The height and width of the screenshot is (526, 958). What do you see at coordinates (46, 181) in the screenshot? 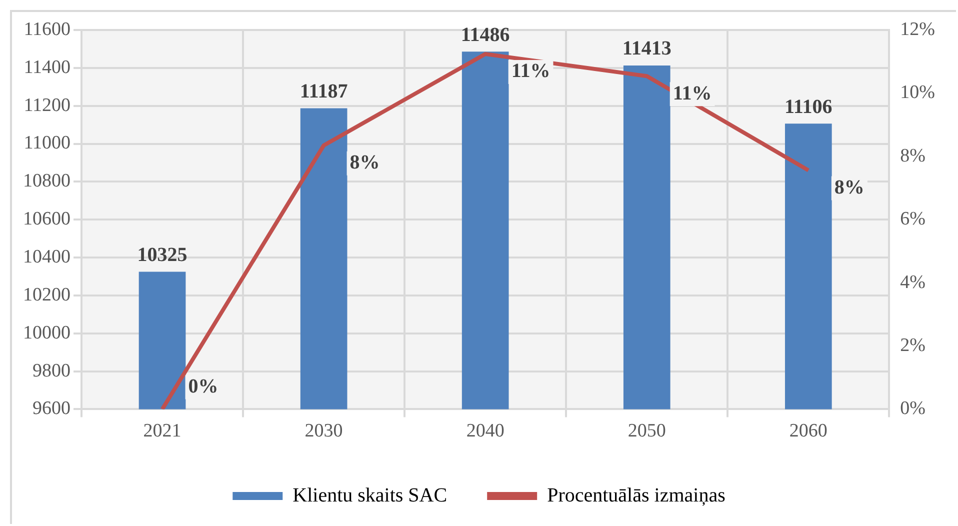
I see `y-tick-label: 10800` at bounding box center [46, 181].